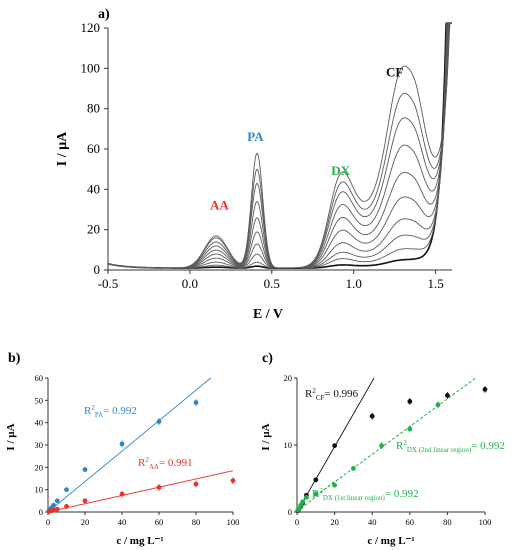 The image size is (526, 550). I want to click on chart-b-xtick-label: 40, so click(122, 522).